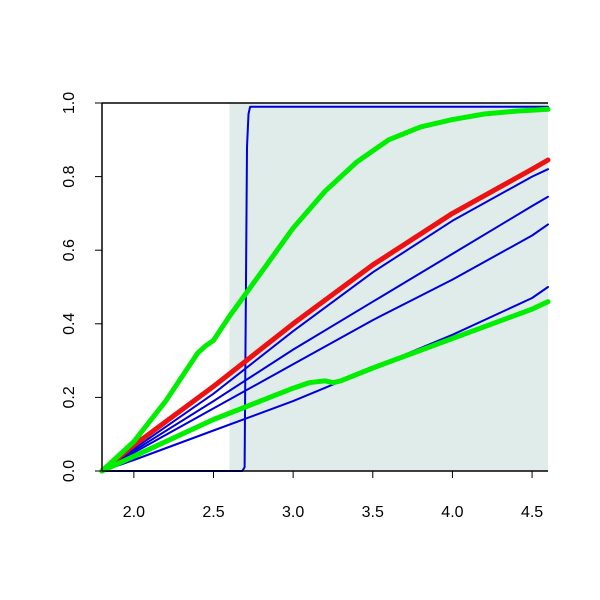  What do you see at coordinates (452, 512) in the screenshot?
I see `x-tick-label: 4.0` at bounding box center [452, 512].